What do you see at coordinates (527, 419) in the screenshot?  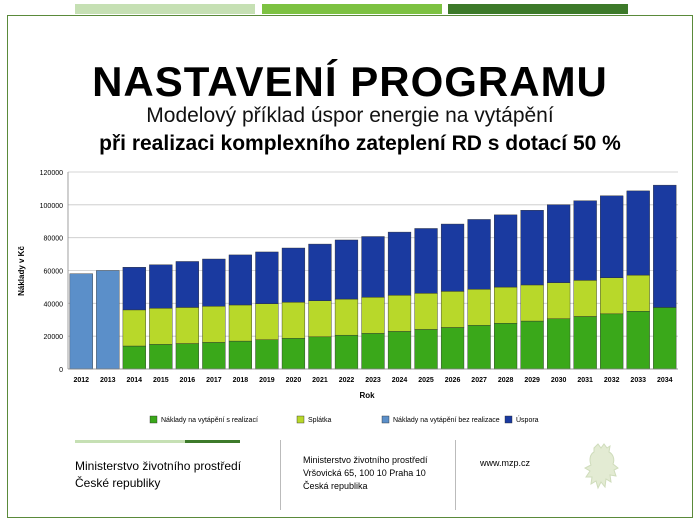 I see `legend-label-3: Úspora` at bounding box center [527, 419].